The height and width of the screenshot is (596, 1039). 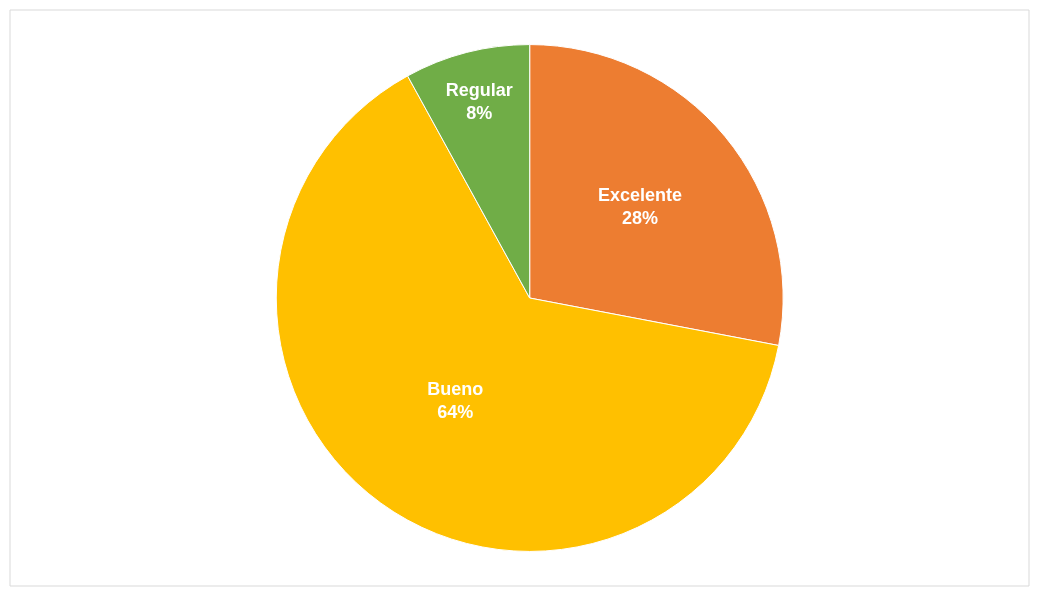 What do you see at coordinates (640, 195) in the screenshot?
I see `slice-label: Excelente` at bounding box center [640, 195].